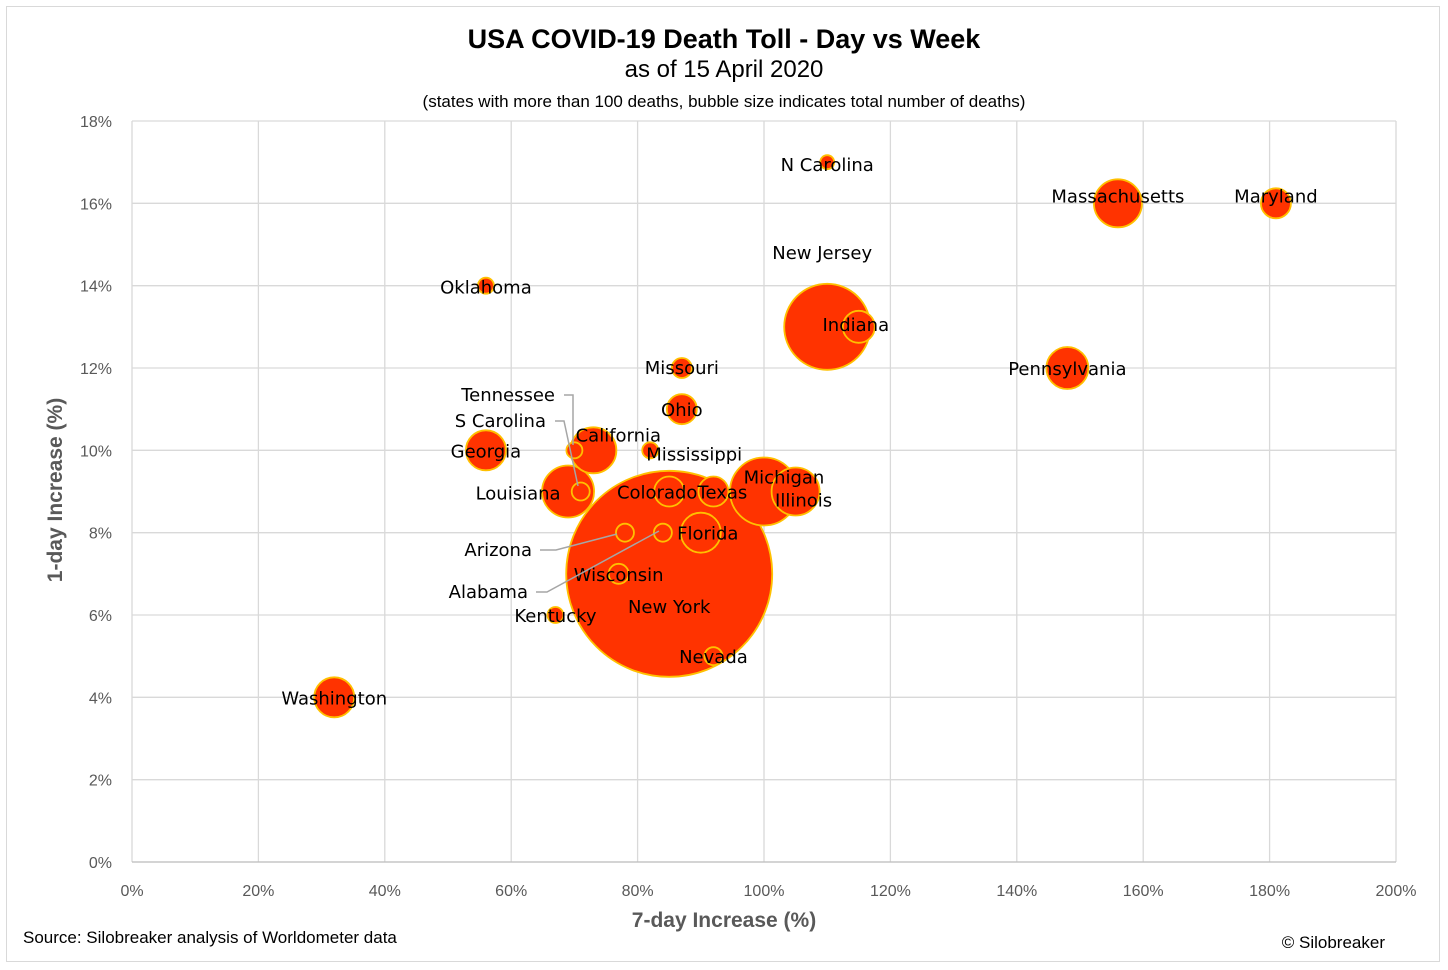  What do you see at coordinates (488, 592) in the screenshot?
I see `label-alabama: Alabama` at bounding box center [488, 592].